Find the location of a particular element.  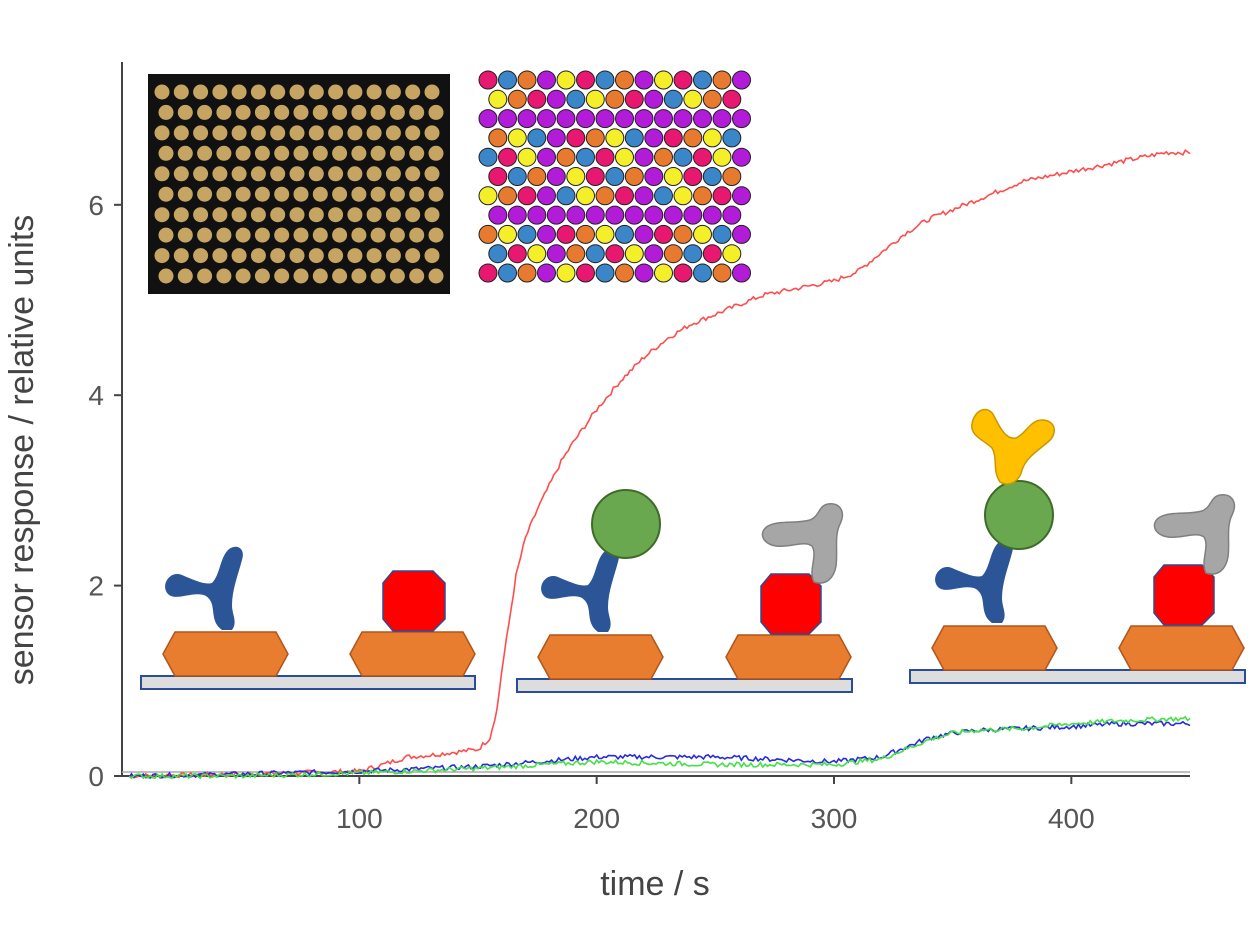

capture-antibody-icon is located at coordinates (204, 588).